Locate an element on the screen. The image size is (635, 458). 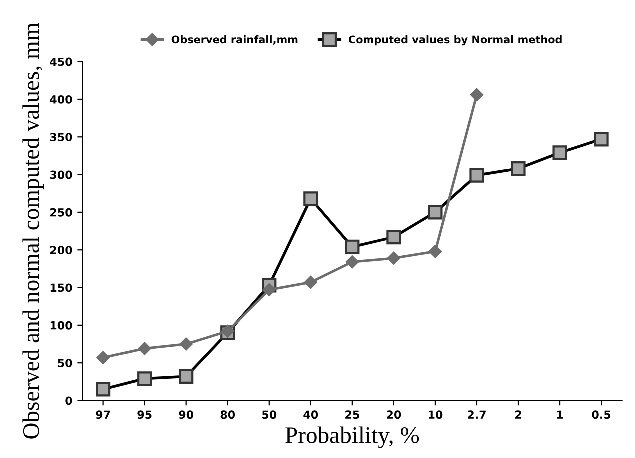
legend-label: Computed values by Normal method is located at coordinates (455, 41).